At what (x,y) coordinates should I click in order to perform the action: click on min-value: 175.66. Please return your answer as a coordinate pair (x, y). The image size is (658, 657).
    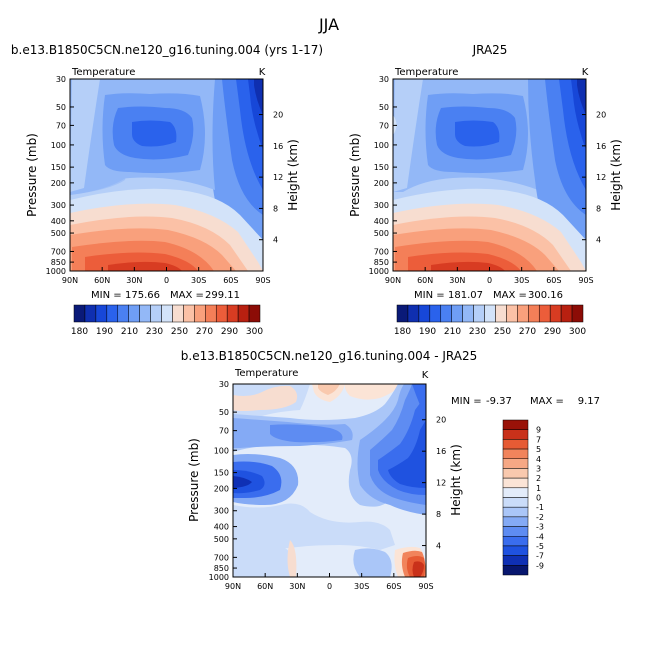
    Looking at the image, I should click on (142, 295).